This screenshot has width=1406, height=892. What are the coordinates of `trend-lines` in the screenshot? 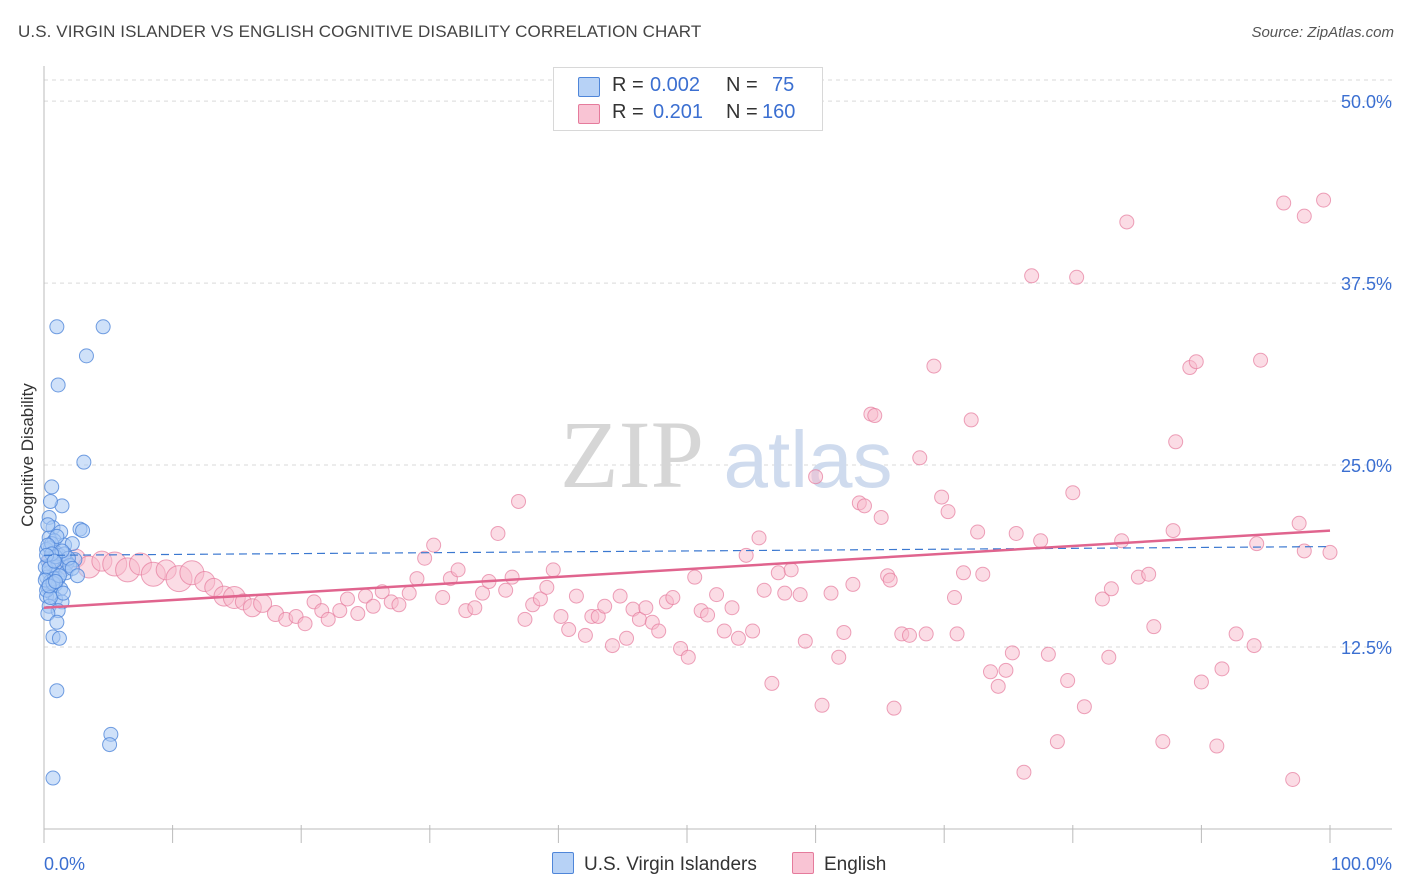 It's located at (687, 569).